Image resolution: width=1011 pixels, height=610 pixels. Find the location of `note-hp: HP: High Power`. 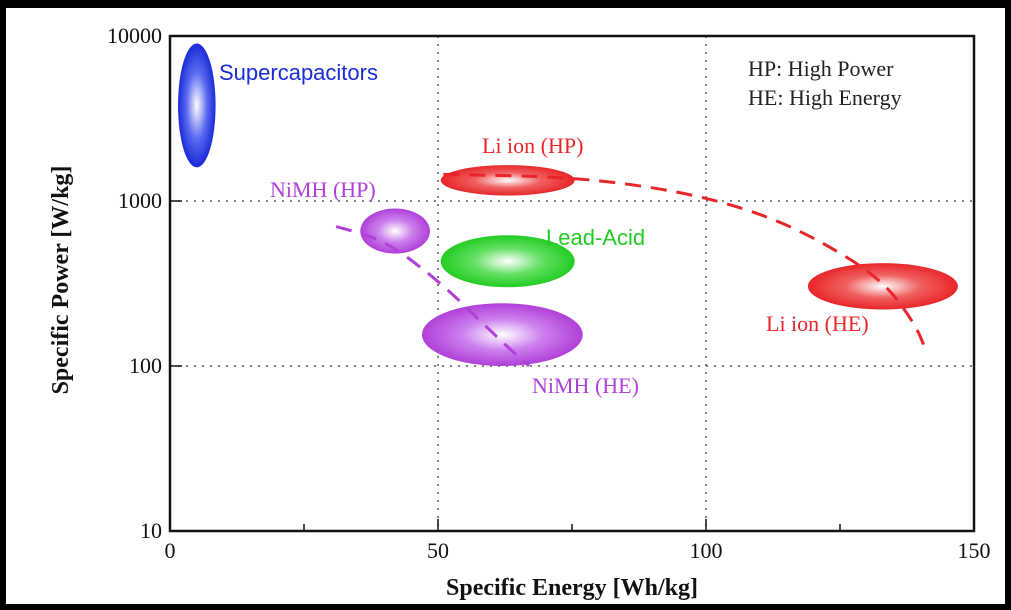

note-hp: HP: High Power is located at coordinates (821, 68).